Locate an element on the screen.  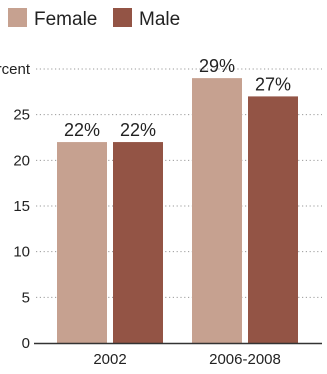
y-tick-label-30: 30 percent is located at coordinates (15, 69).